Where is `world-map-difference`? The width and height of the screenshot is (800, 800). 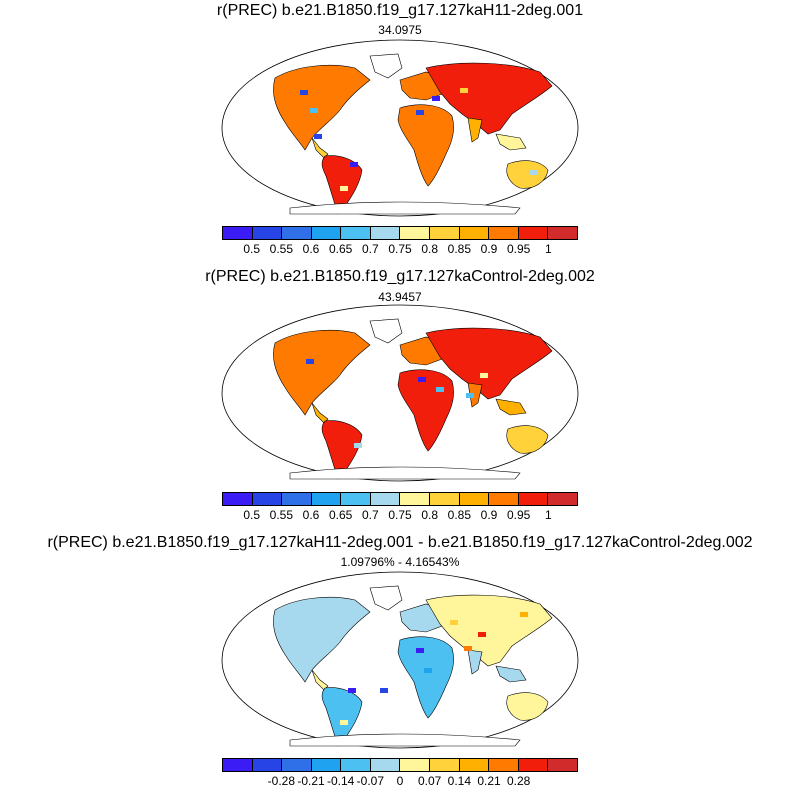
world-map-difference is located at coordinates (400, 660).